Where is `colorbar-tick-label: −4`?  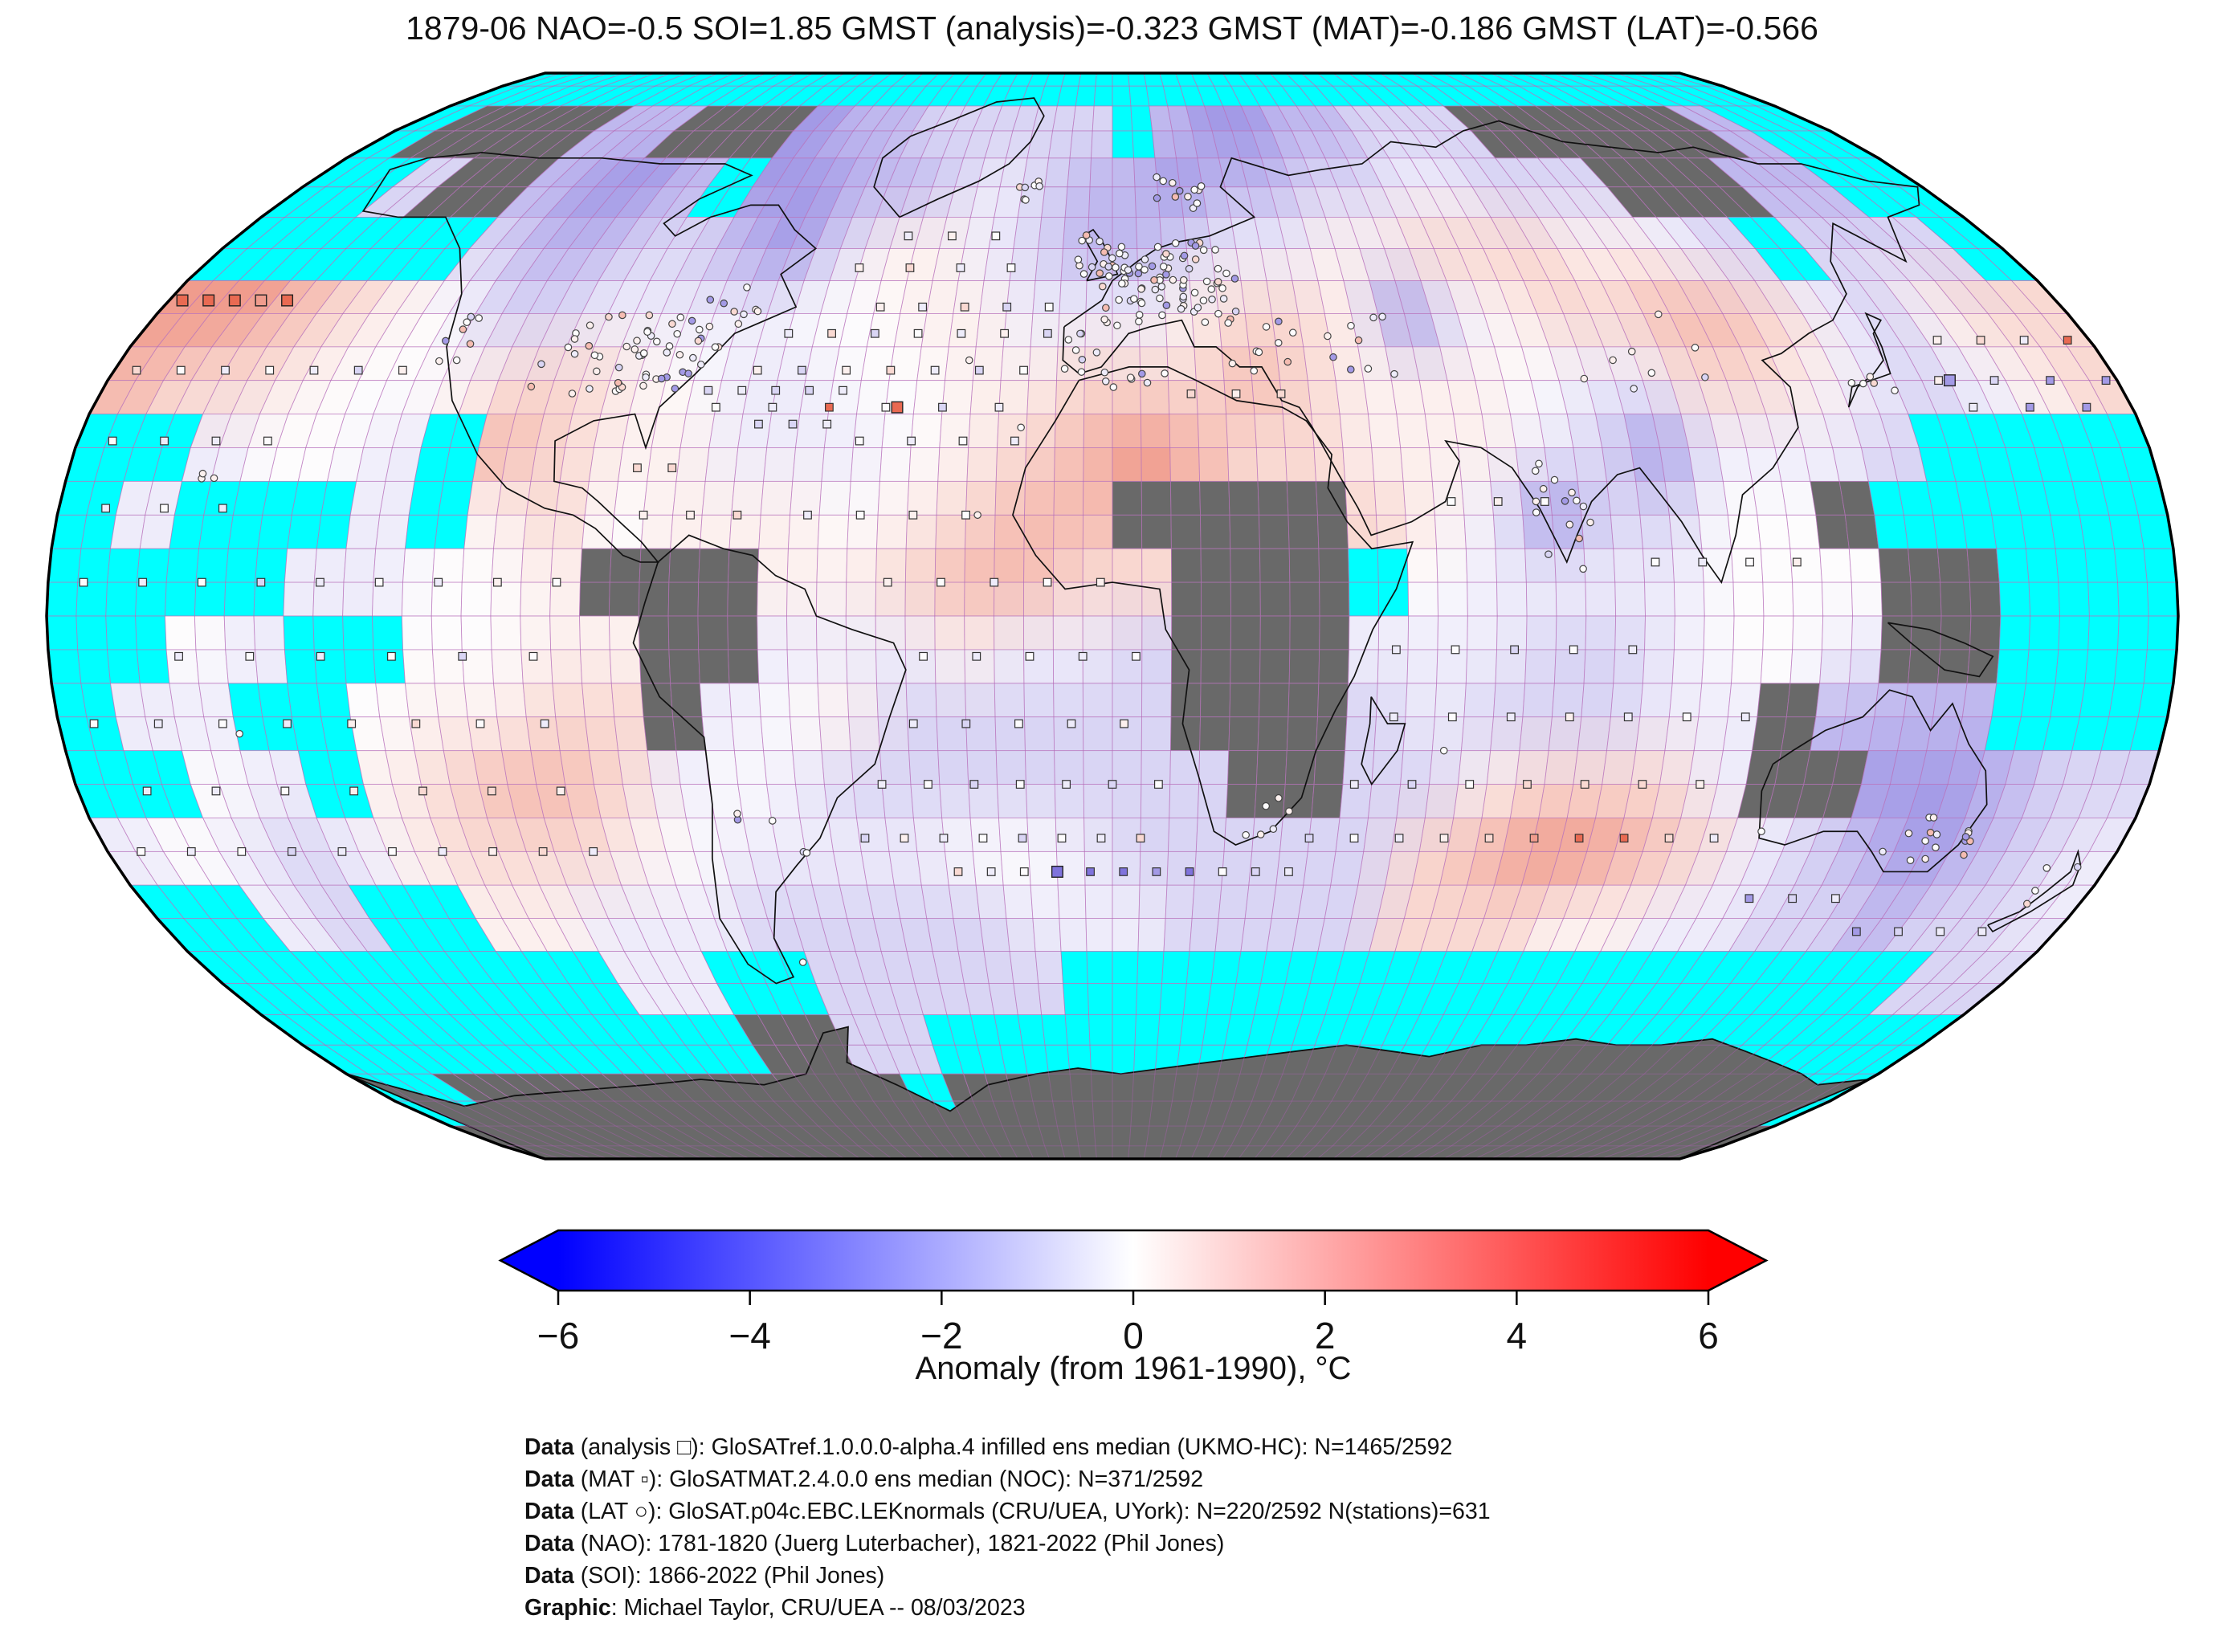 colorbar-tick-label: −4 is located at coordinates (749, 1335).